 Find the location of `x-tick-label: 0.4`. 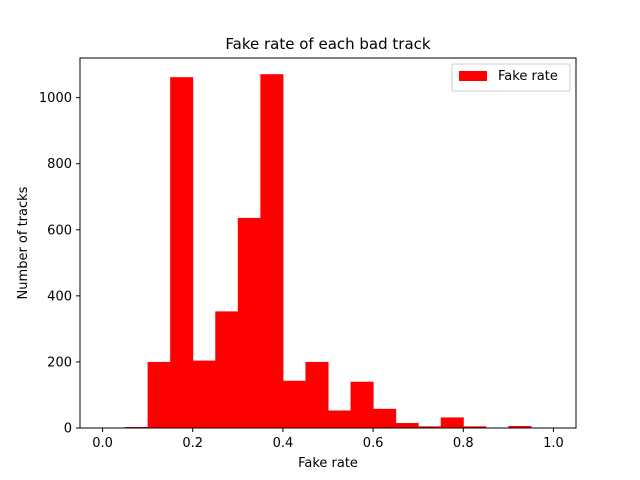

x-tick-label: 0.4 is located at coordinates (283, 443).